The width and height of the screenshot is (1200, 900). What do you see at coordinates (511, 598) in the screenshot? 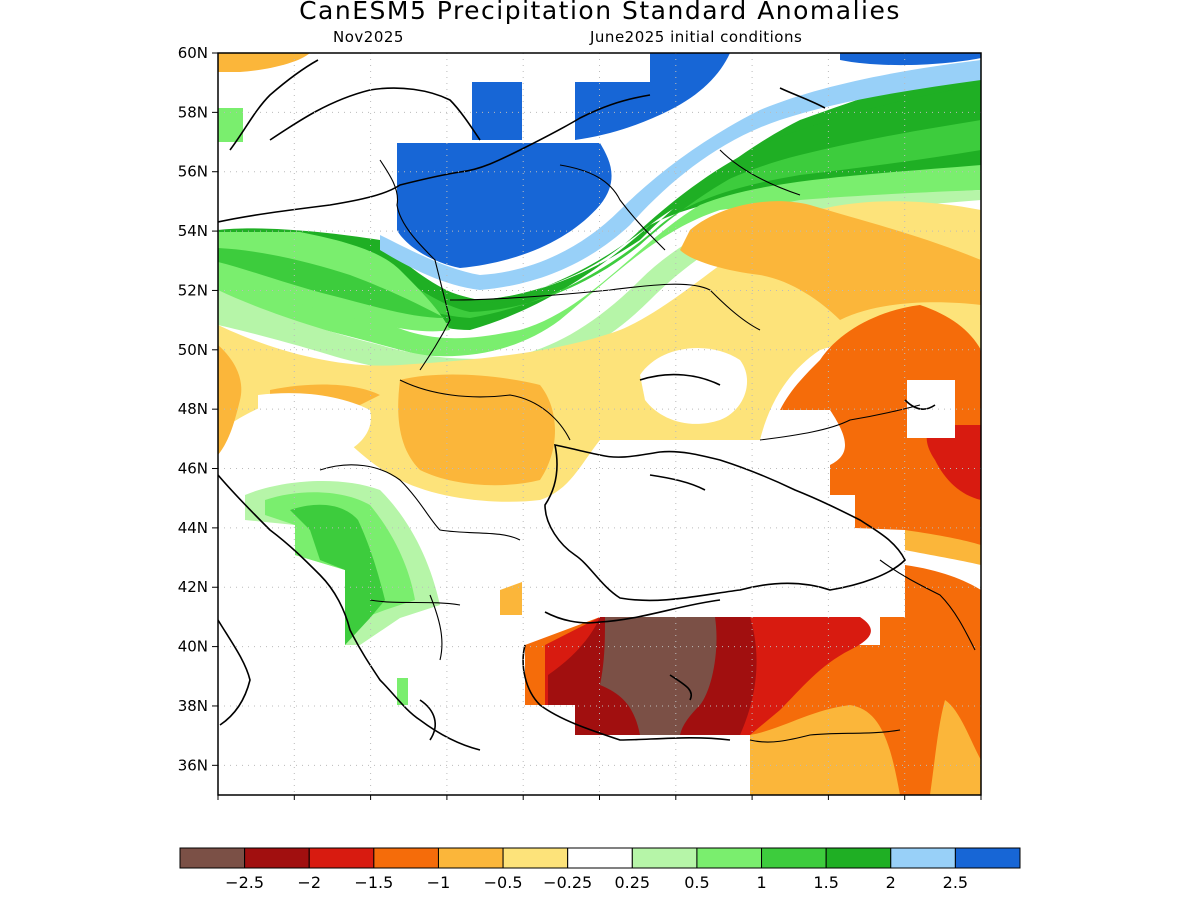
I see `bulgaria-orange` at bounding box center [511, 598].